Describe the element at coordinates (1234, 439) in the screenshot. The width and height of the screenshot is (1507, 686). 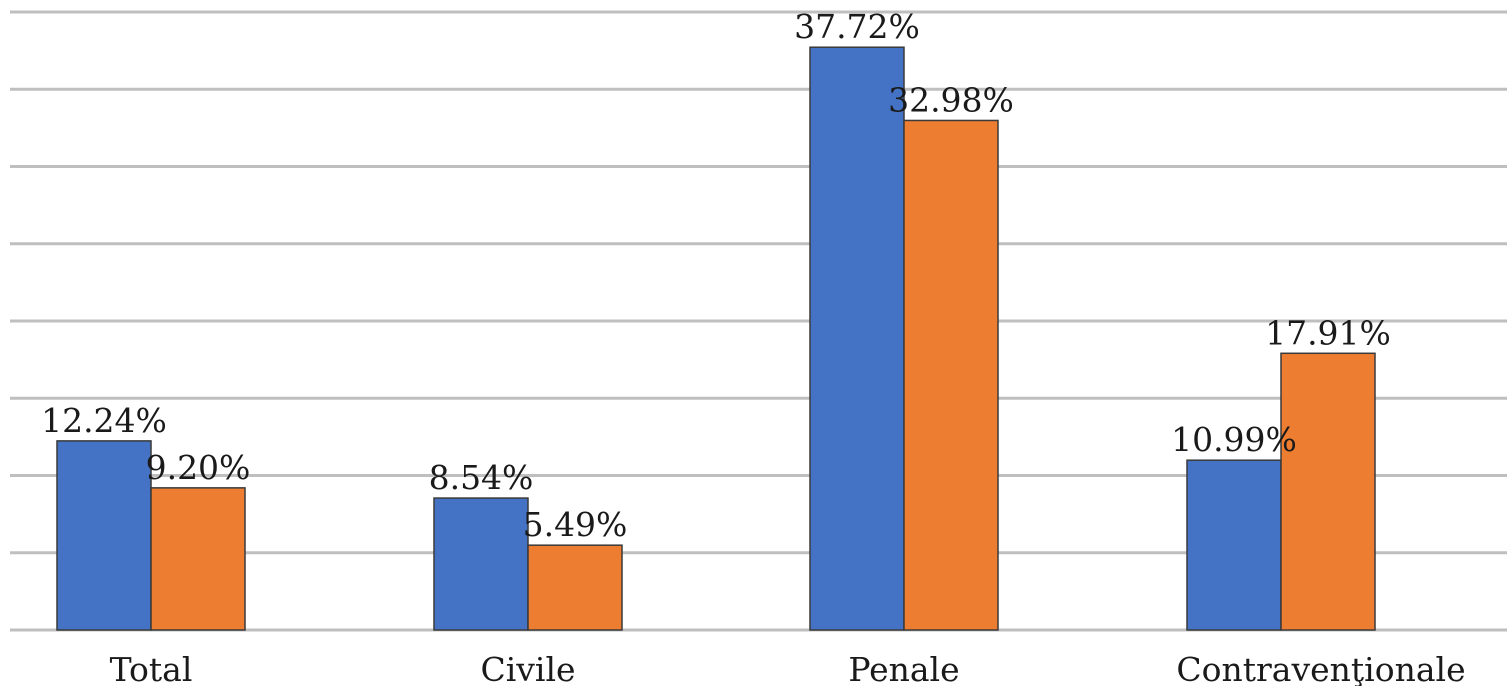
I see `data-label: 10.99%` at that location.